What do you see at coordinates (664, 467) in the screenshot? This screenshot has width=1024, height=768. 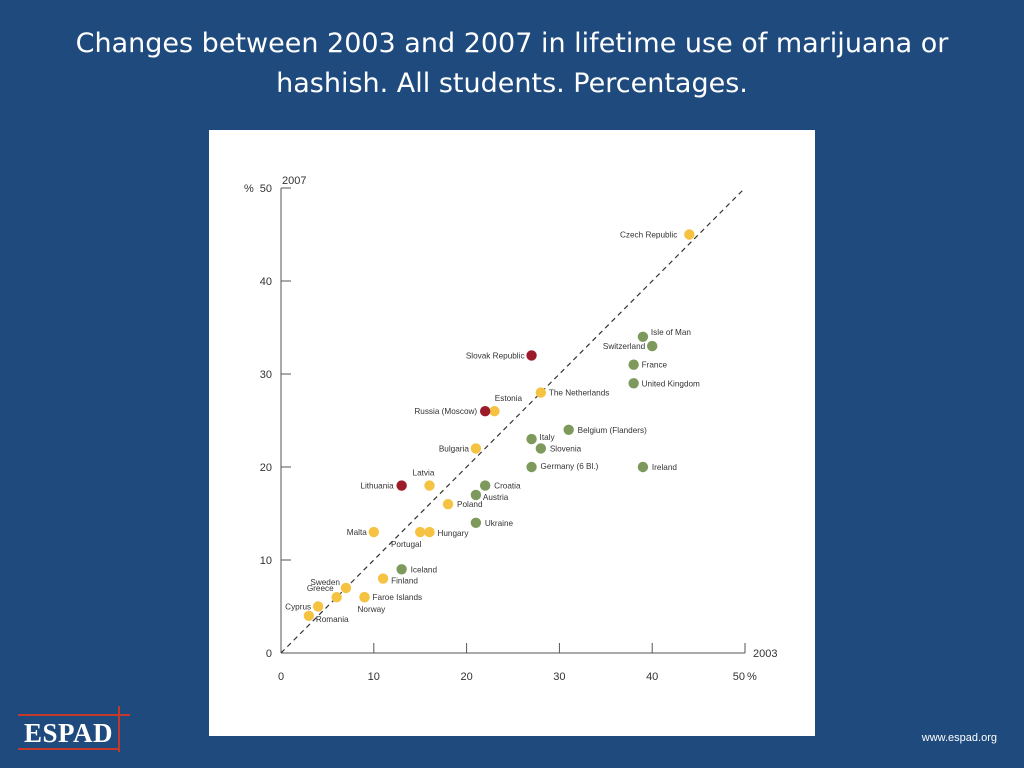 I see `point-label-ireland: Ireland` at bounding box center [664, 467].